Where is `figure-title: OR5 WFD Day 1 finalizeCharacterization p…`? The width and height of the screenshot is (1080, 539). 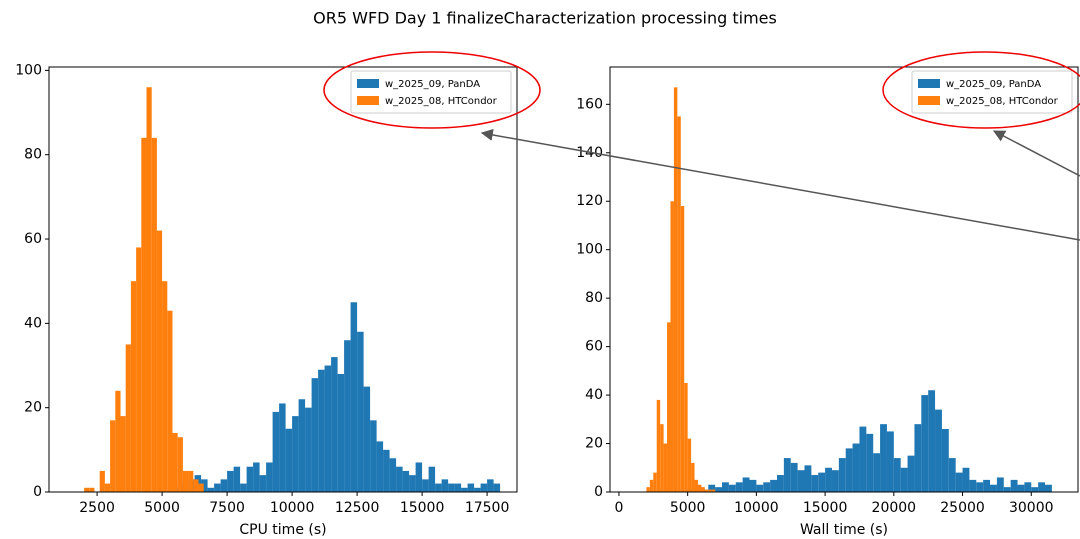
figure-title: OR5 WFD Day 1 finalizeCharacterization p… is located at coordinates (545, 18).